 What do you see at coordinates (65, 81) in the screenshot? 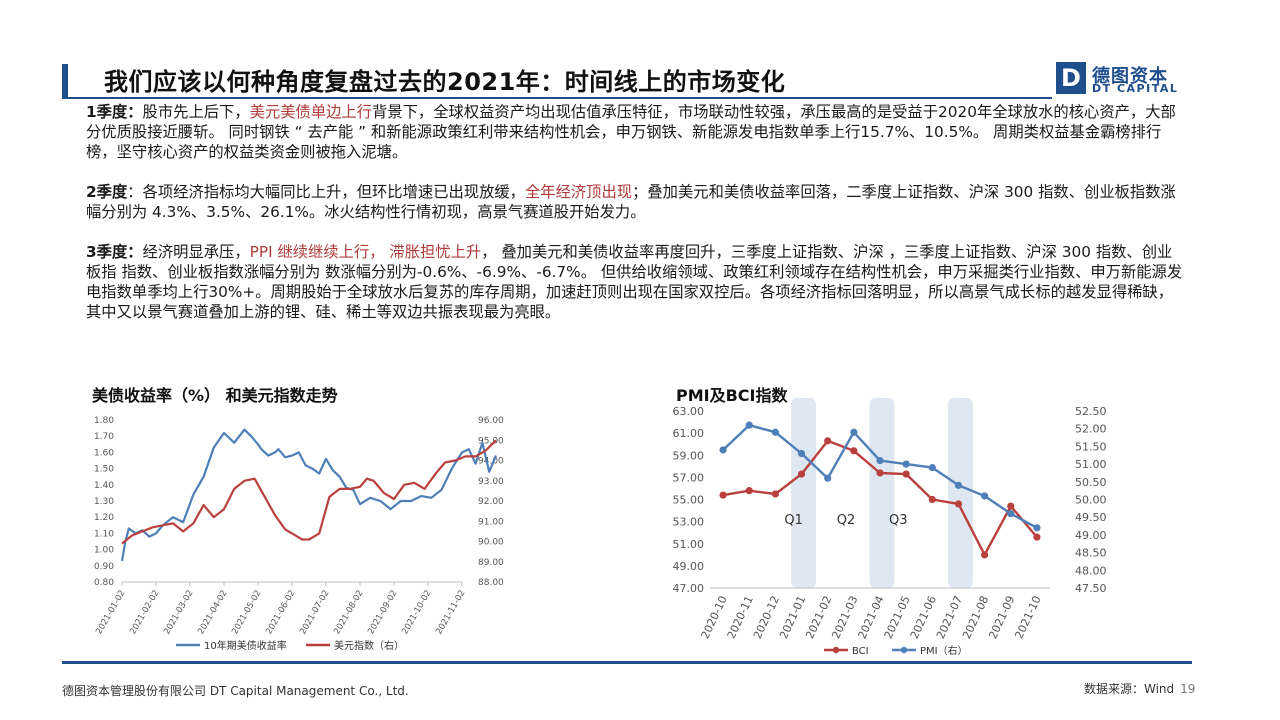
I see `title-accent-bar` at bounding box center [65, 81].